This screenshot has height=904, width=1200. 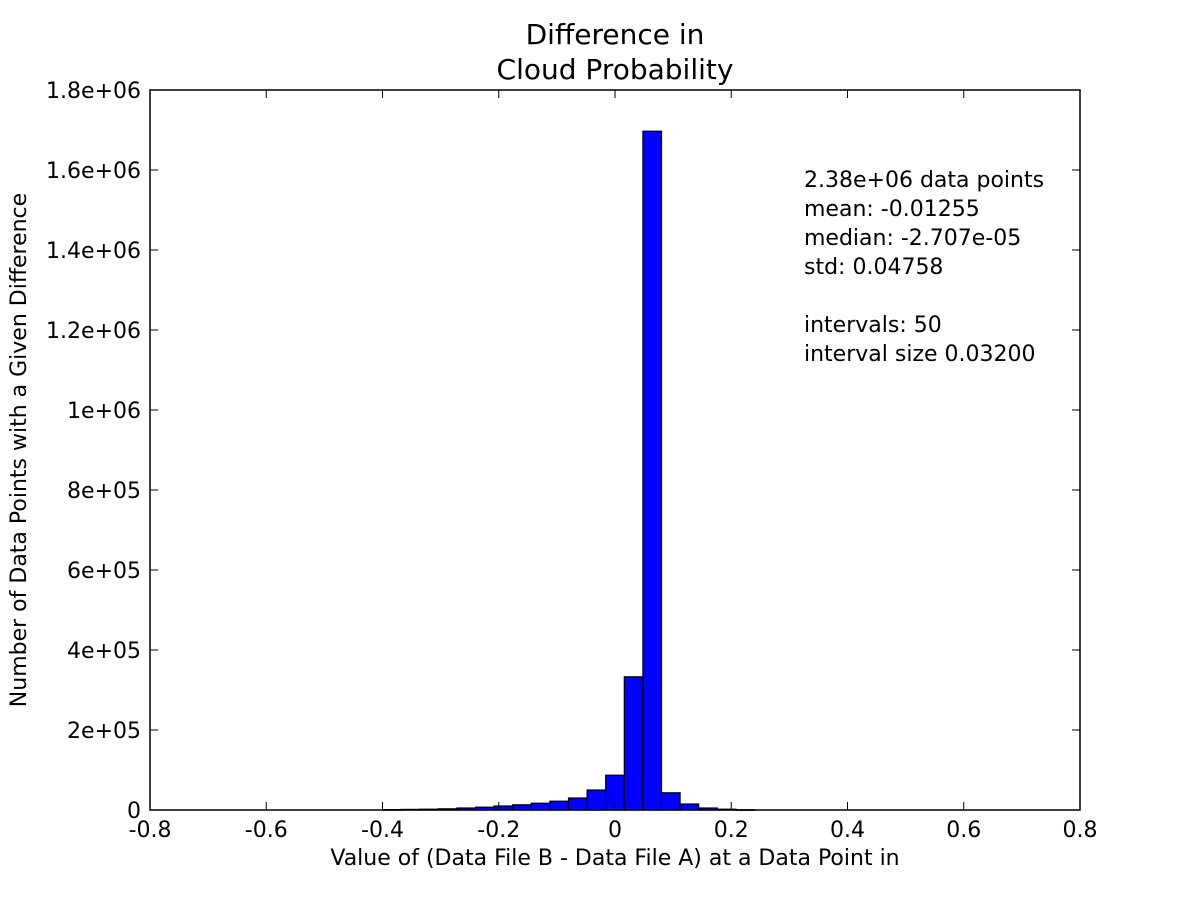 I want to click on x-tick-label: 0.2, so click(x=731, y=830).